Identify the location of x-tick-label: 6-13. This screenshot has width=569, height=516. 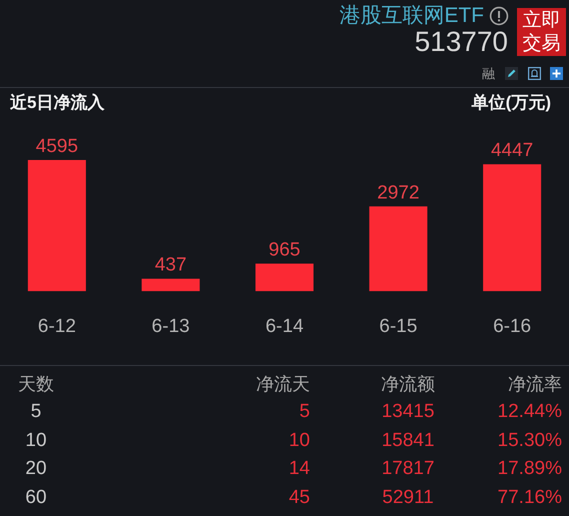
(171, 326).